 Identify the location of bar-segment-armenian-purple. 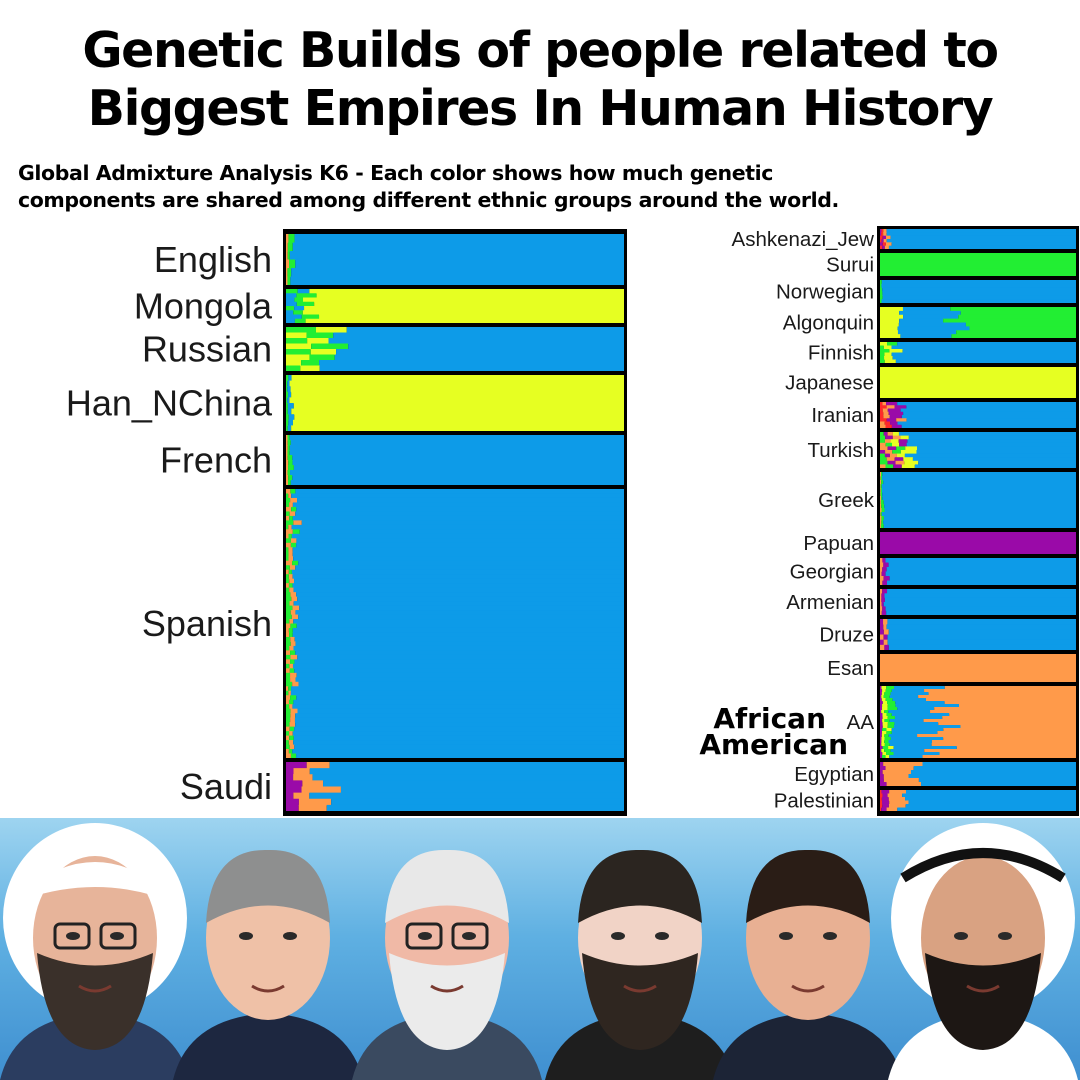
(884, 609).